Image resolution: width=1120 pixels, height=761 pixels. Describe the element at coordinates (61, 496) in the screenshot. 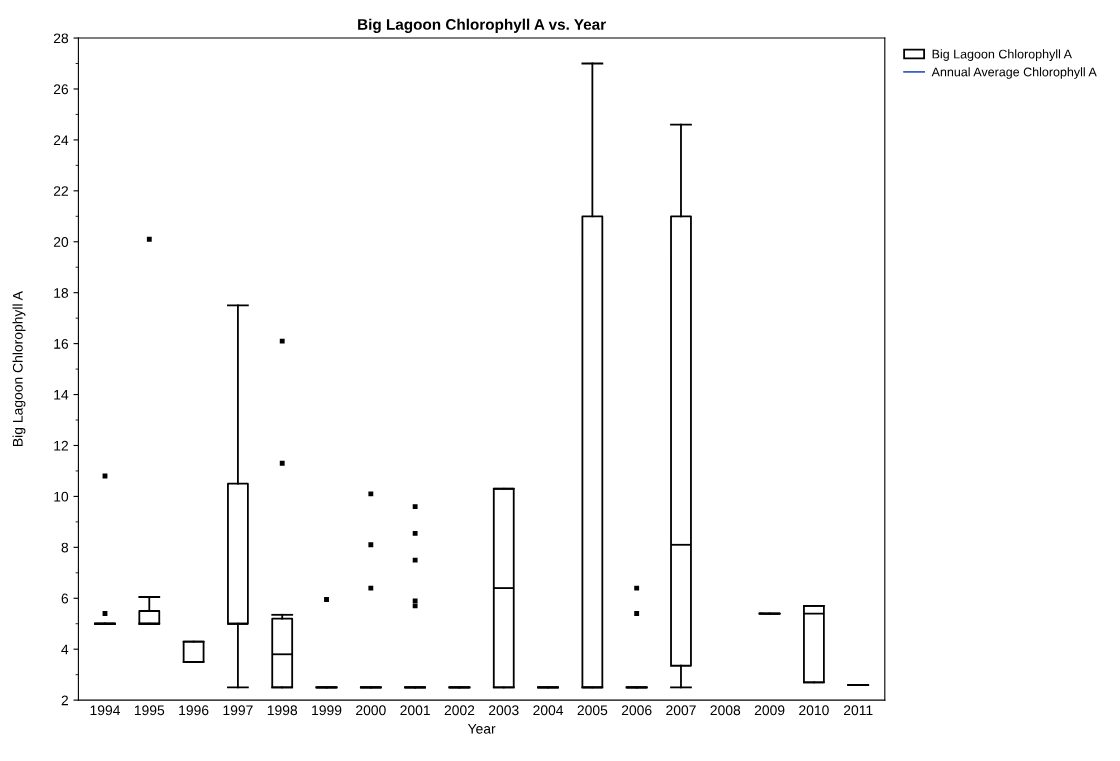

I see `y-tick-label: 10` at that location.